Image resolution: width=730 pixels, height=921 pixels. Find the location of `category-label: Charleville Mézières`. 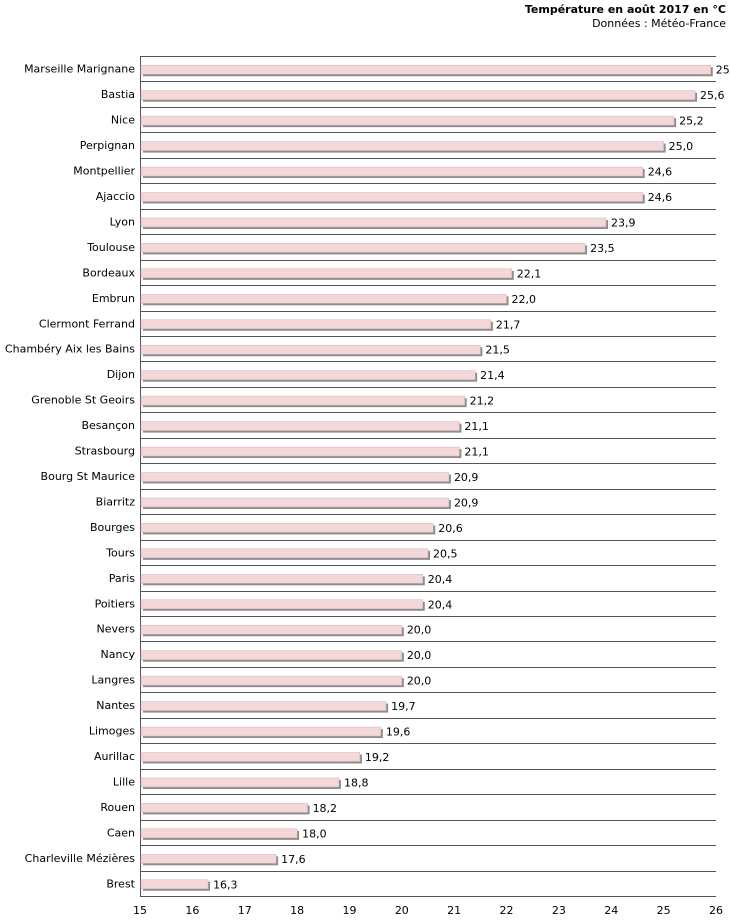

category-label: Charleville Mézières is located at coordinates (80, 858).